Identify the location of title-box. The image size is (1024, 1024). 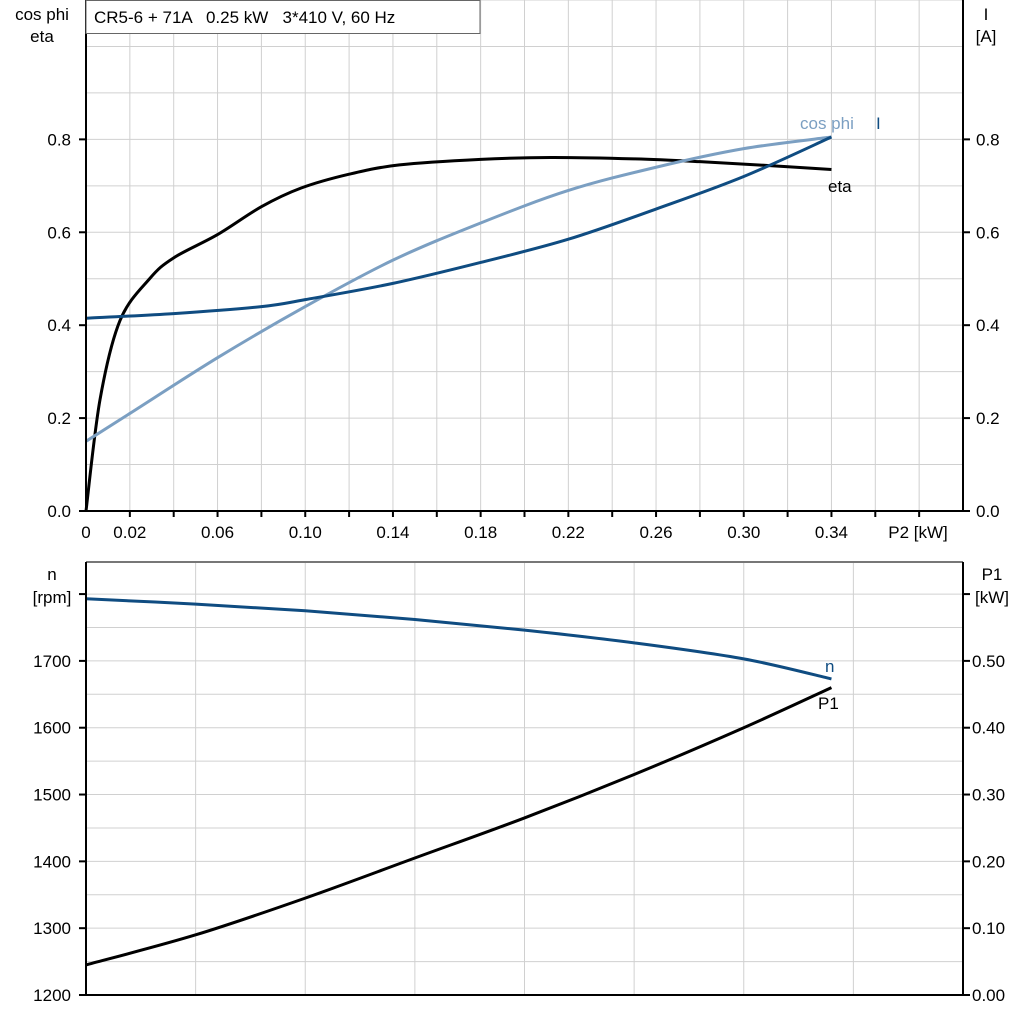
(283, 17).